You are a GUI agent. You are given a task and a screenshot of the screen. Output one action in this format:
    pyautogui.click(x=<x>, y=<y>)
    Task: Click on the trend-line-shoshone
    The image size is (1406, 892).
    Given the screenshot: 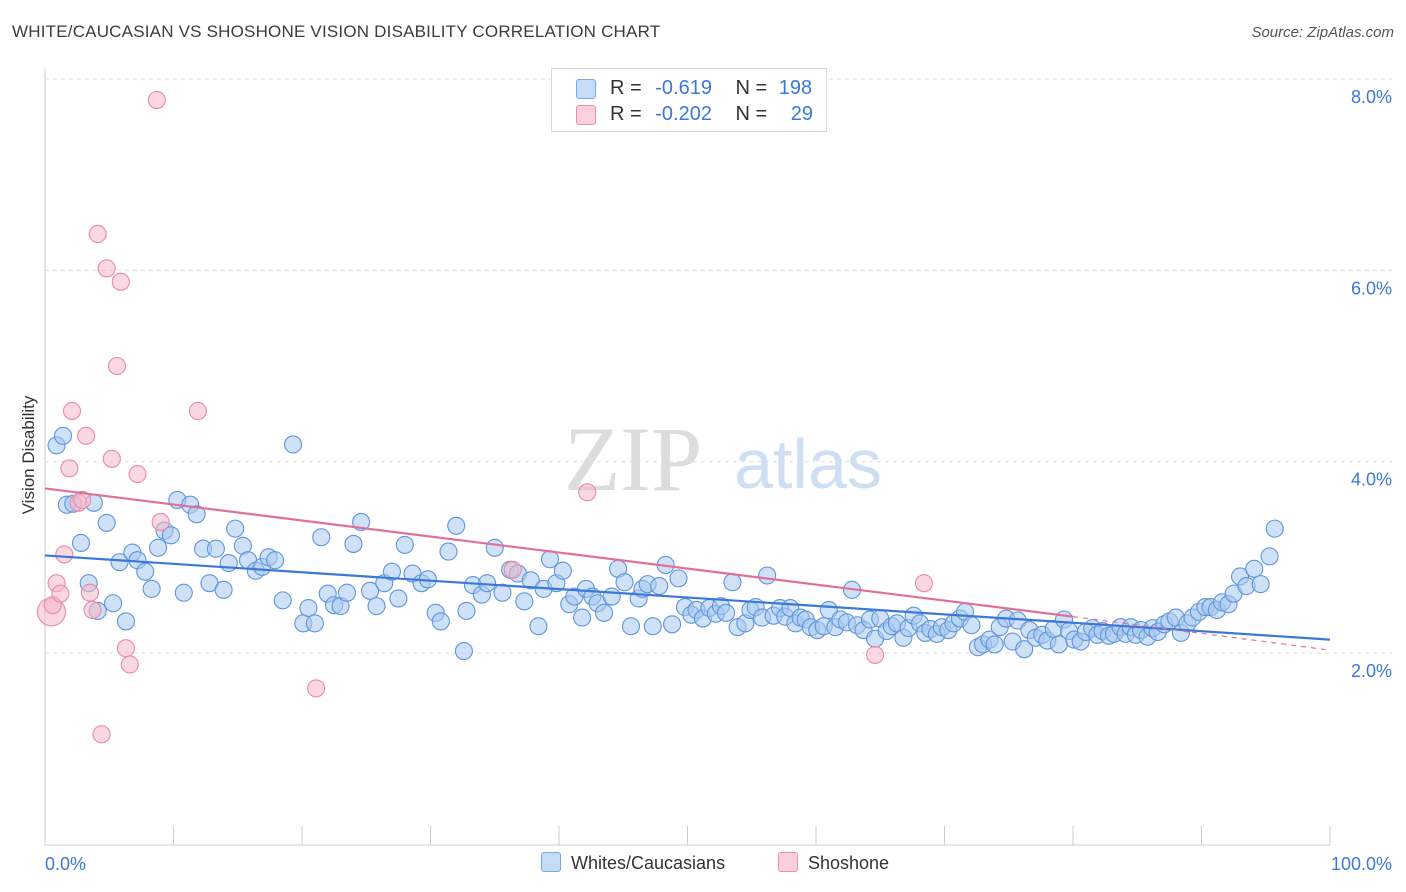 What is the action you would take?
    pyautogui.click(x=559, y=552)
    